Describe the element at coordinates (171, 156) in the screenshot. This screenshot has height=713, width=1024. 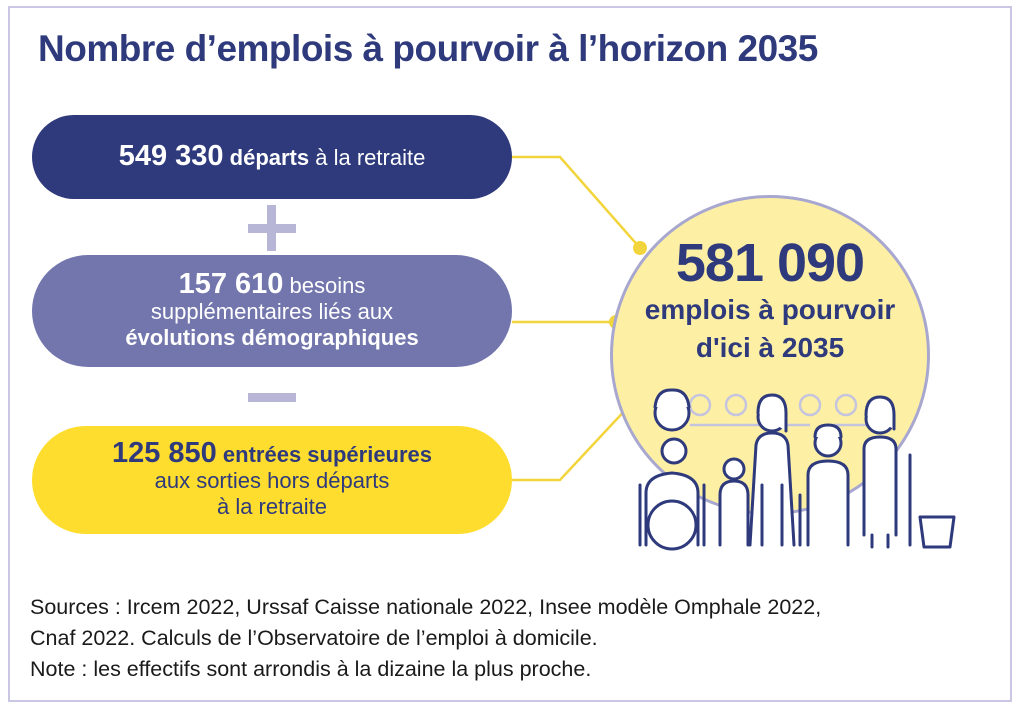
I see `retirement-number: 549 330` at that location.